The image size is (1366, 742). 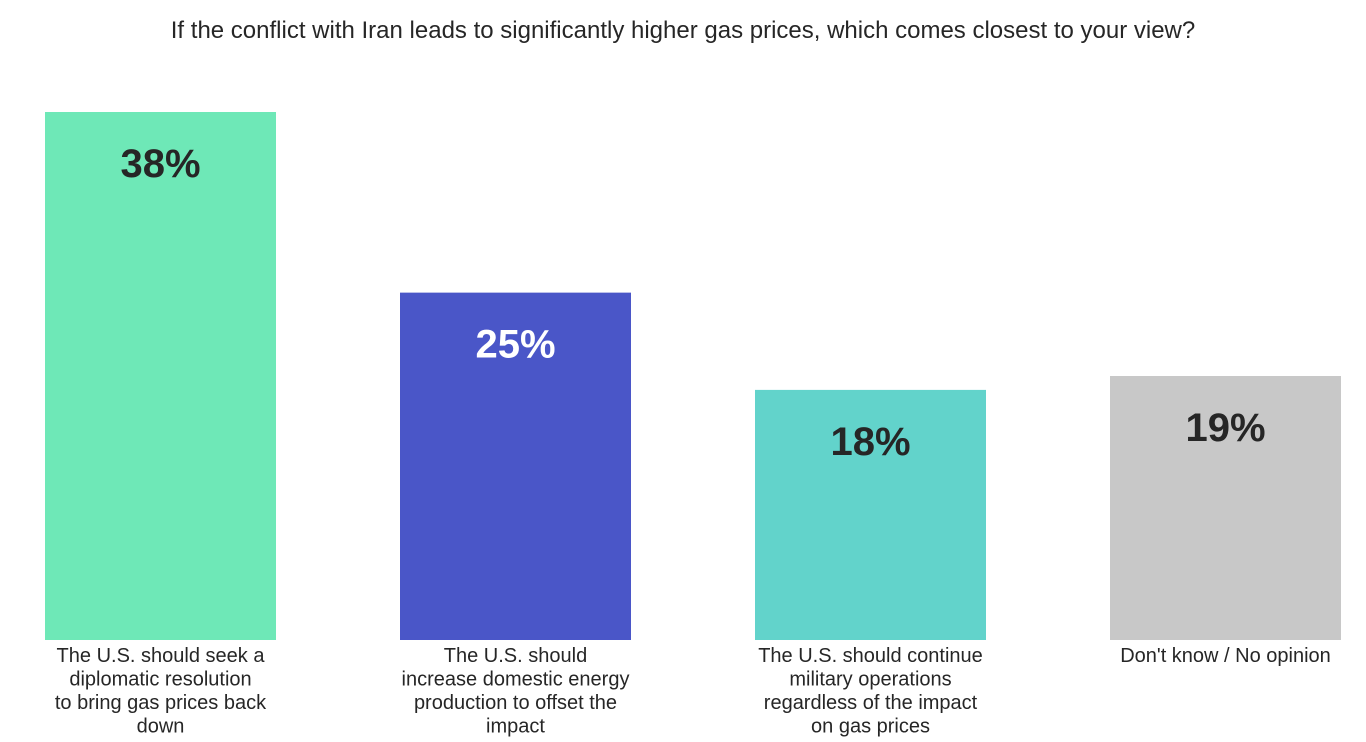 What do you see at coordinates (871, 703) in the screenshot?
I see `category-label-line: regardless of the impact` at bounding box center [871, 703].